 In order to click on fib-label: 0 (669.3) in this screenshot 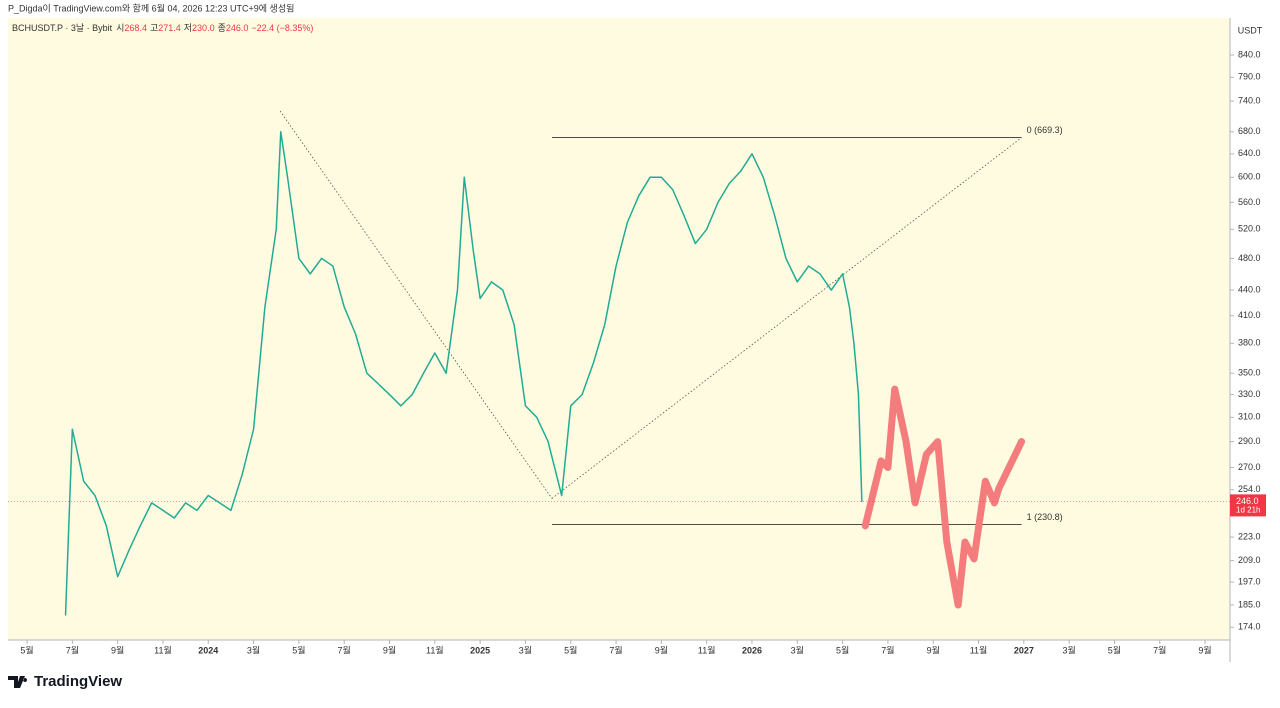, I will do `click(1045, 130)`.